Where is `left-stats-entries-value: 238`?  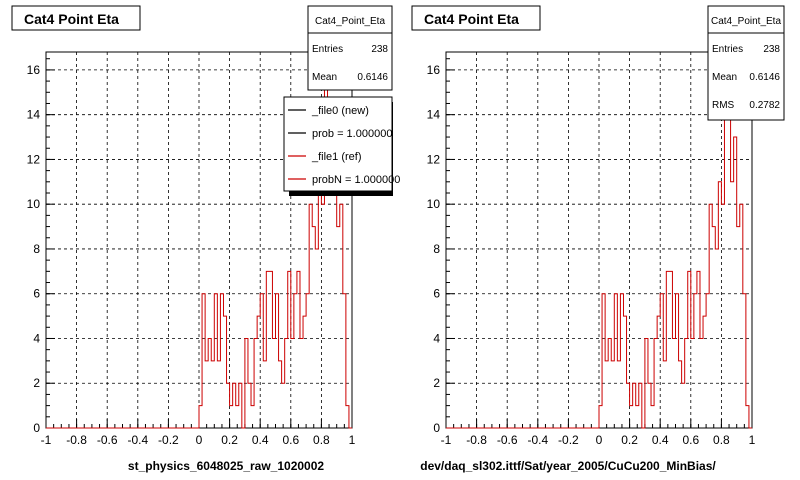 left-stats-entries-value: 238 is located at coordinates (379, 49).